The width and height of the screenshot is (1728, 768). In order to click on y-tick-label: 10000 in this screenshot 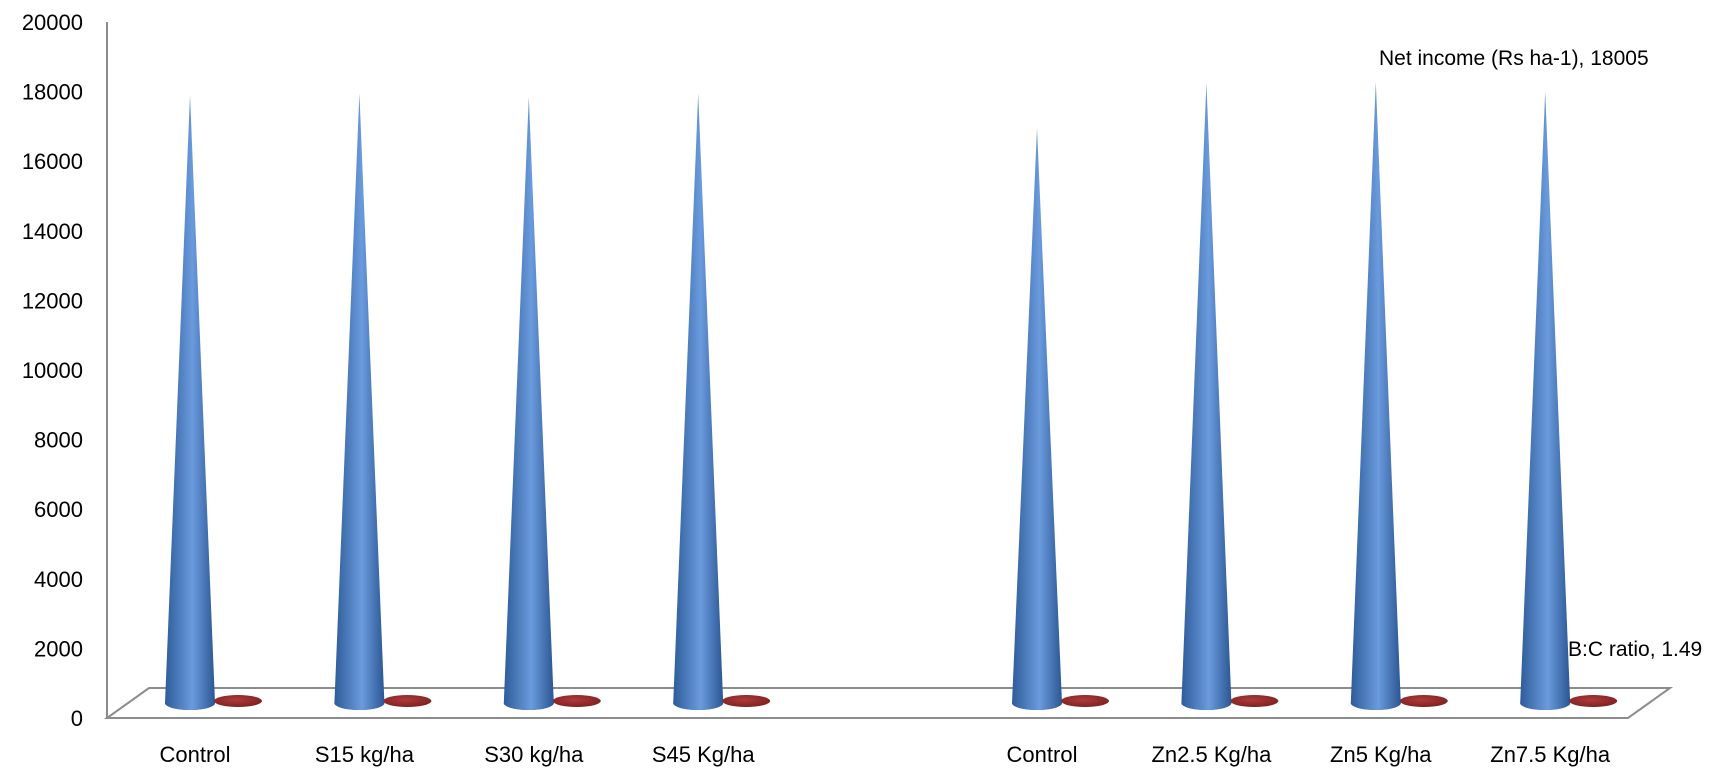, I will do `click(52, 370)`.